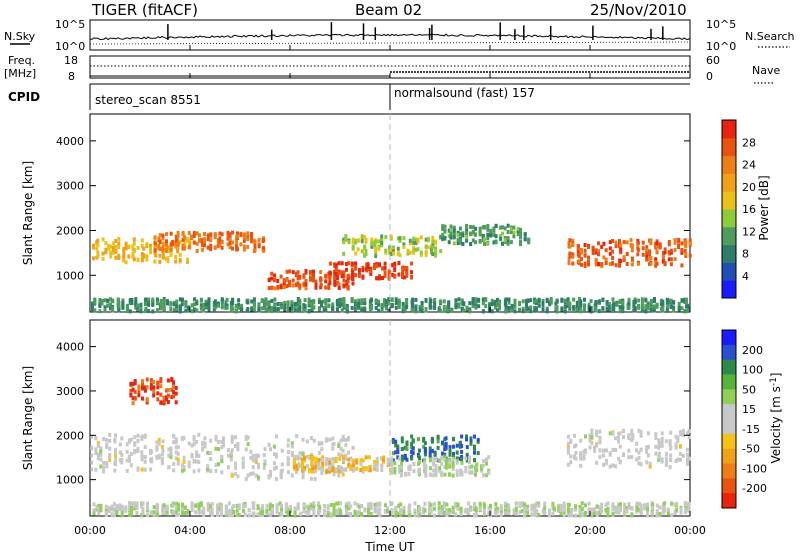 This screenshot has width=800, height=558. Describe the element at coordinates (752, 370) in the screenshot. I see `velocity-tick: 100` at that location.